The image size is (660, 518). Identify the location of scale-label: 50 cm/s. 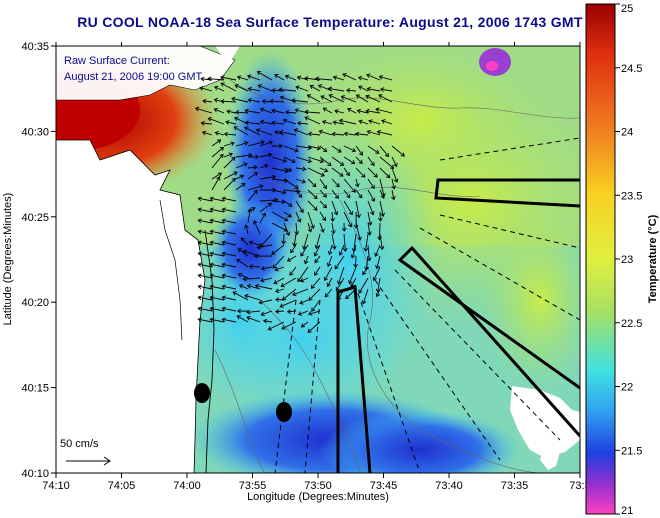
(79, 444).